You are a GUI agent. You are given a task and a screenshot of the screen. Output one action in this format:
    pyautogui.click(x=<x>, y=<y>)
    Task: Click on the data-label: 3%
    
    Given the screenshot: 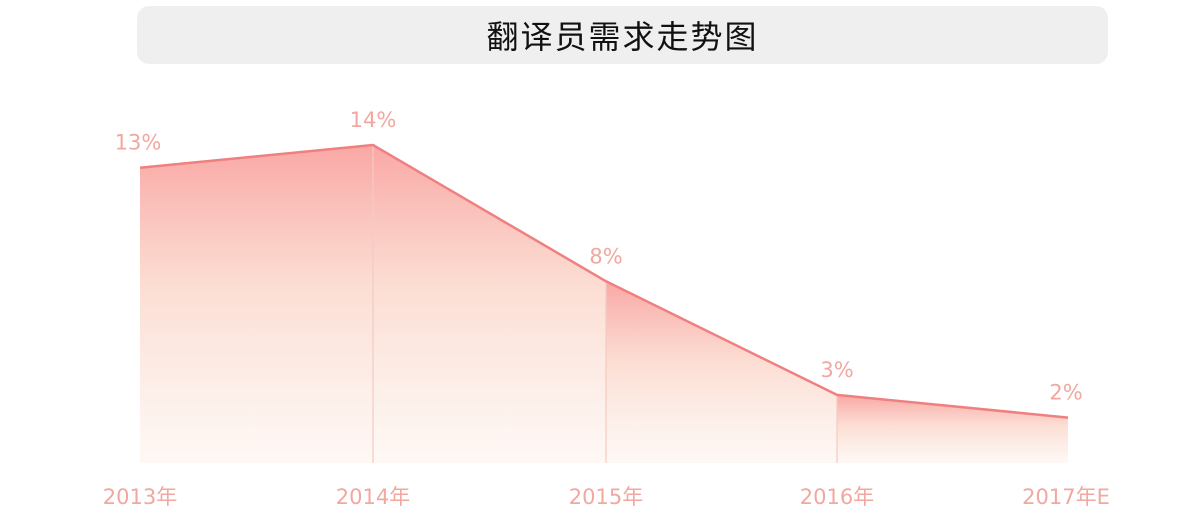 What is the action you would take?
    pyautogui.click(x=836, y=370)
    